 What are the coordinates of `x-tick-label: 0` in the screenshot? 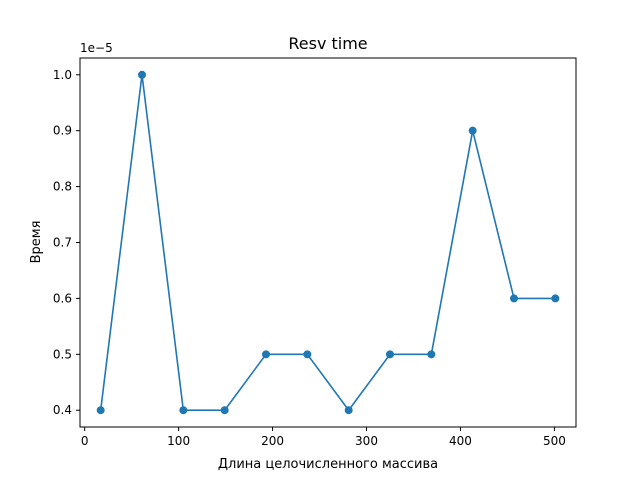 It's located at (85, 441).